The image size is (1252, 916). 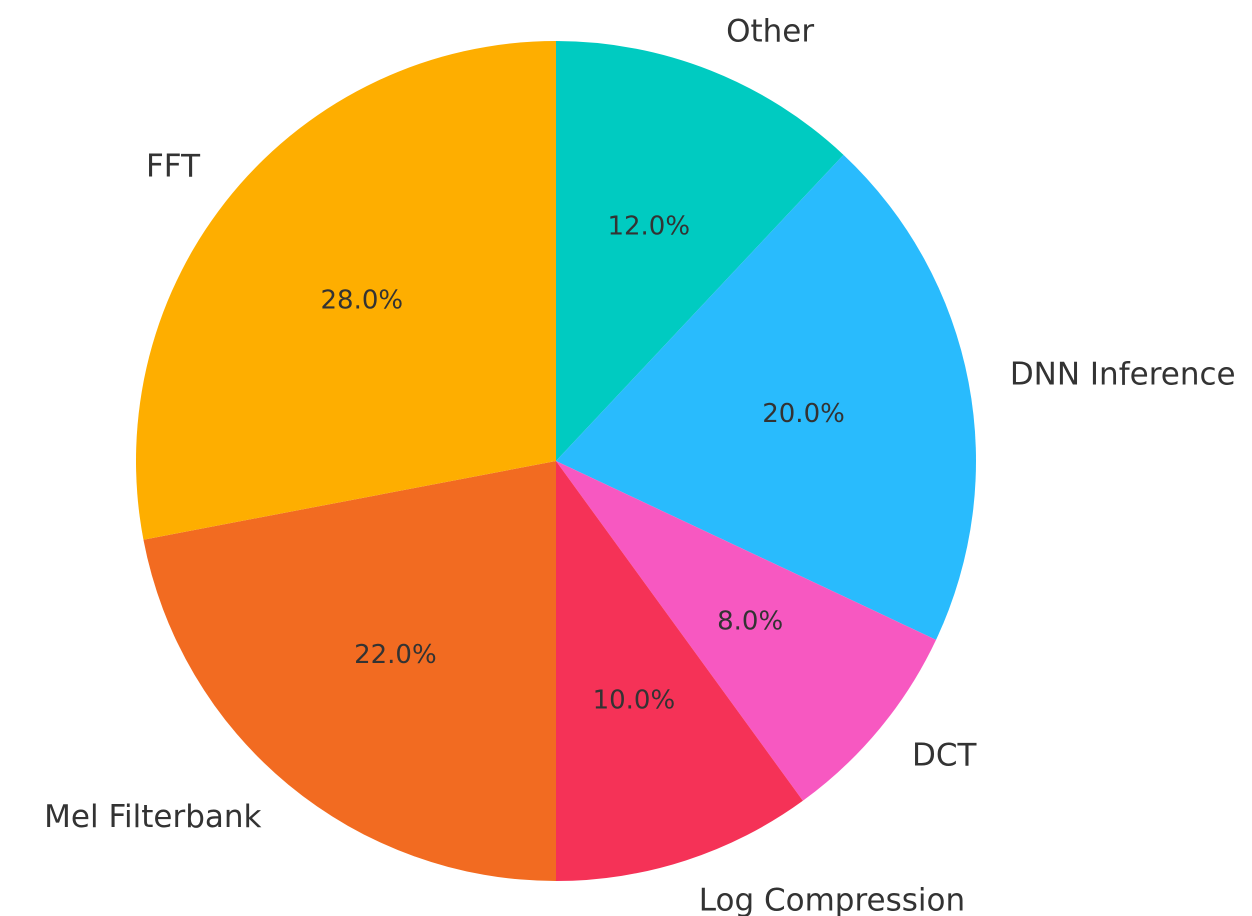 What do you see at coordinates (173, 167) in the screenshot?
I see `category-label-fft: FFT` at bounding box center [173, 167].